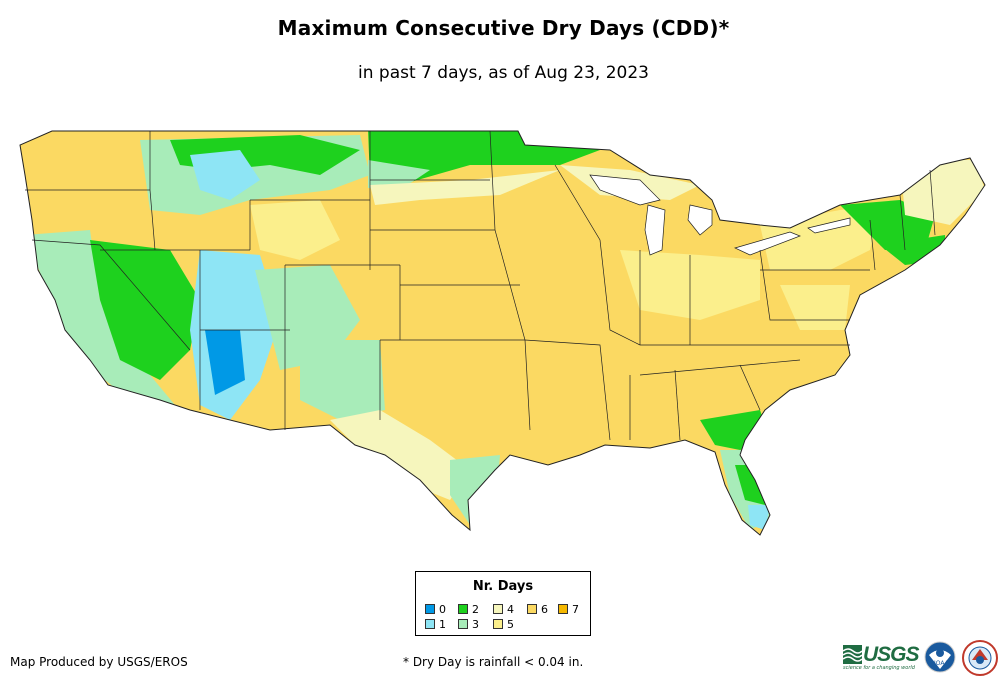 This screenshot has width=1007, height=691. I want to click on legend-label-6: 6, so click(544, 609).